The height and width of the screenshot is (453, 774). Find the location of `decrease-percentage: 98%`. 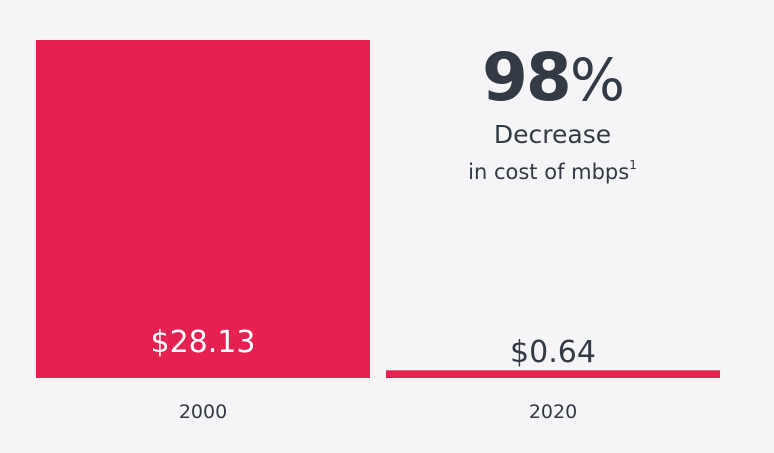

decrease-percentage: 98% is located at coordinates (553, 77).